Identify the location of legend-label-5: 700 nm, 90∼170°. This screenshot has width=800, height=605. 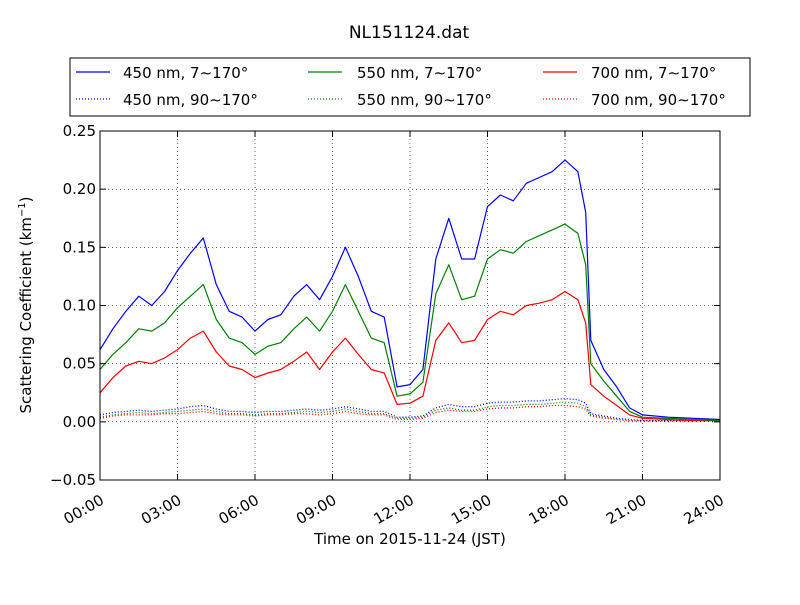
(658, 100).